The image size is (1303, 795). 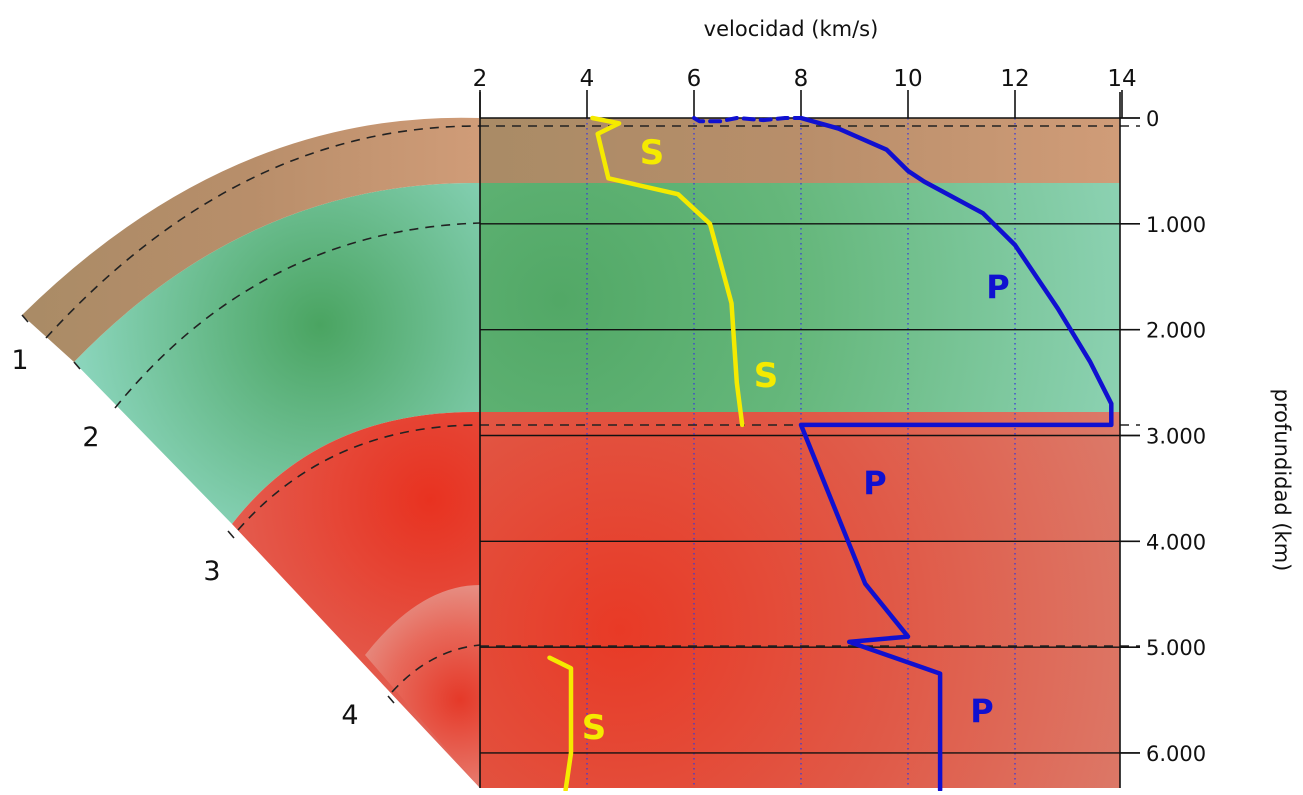 What do you see at coordinates (981, 711) in the screenshot?
I see `p-wave-label-inner-core: P` at bounding box center [981, 711].